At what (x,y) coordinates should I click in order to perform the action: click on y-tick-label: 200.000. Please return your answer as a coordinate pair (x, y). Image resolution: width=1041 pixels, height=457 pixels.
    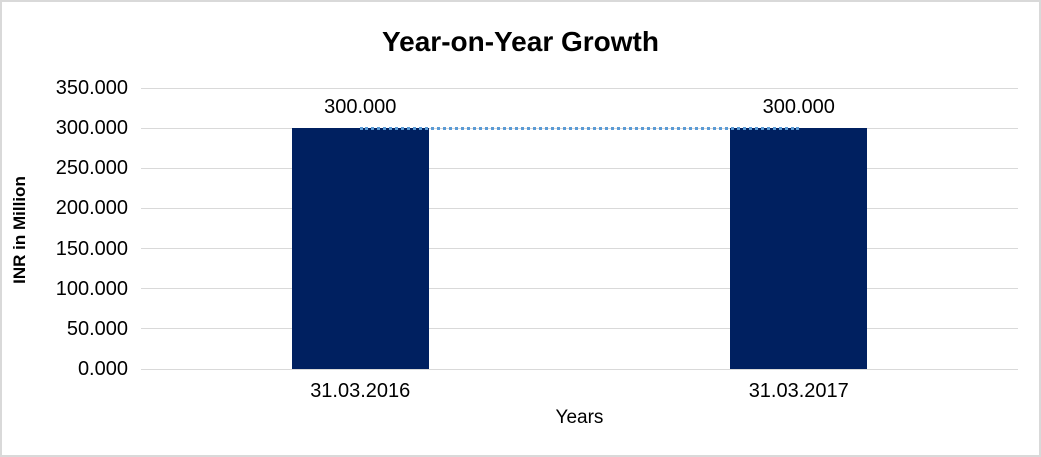
    Looking at the image, I should click on (91, 208).